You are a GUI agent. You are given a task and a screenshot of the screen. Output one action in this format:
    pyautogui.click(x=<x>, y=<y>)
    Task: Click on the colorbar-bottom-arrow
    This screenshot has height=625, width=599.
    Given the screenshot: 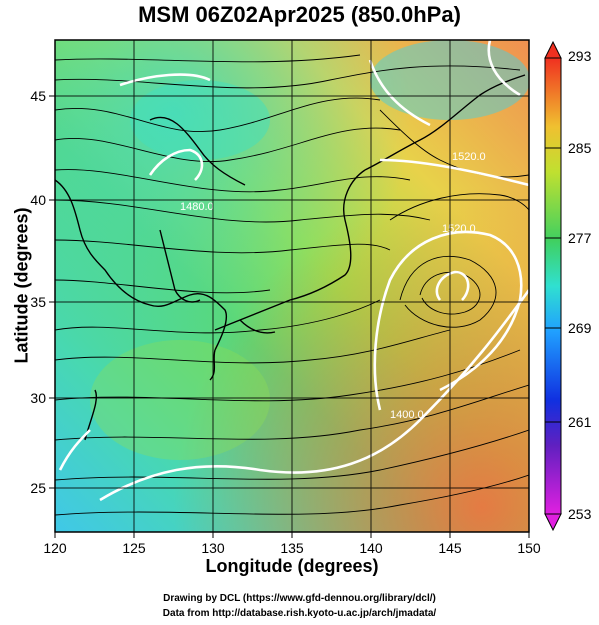 What is the action you would take?
    pyautogui.click(x=553, y=522)
    